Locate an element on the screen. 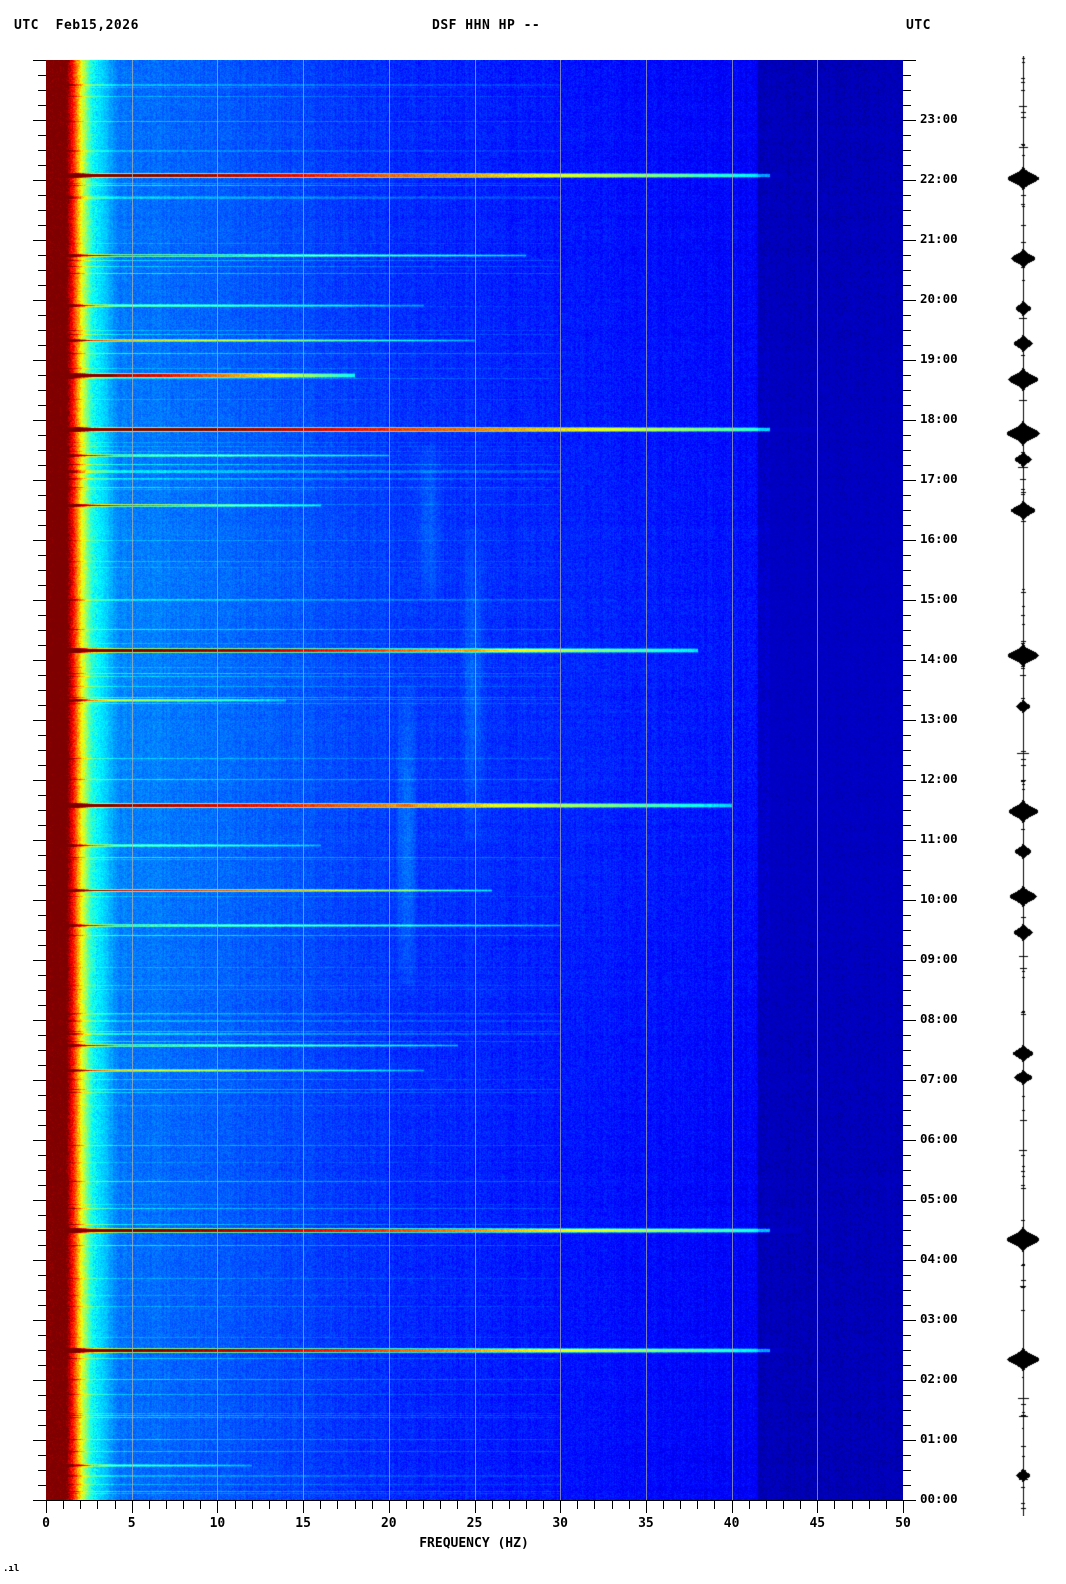 Image resolution: width=1066 pixels, height=1584 pixels. y-label-right-18:00: 18:00 is located at coordinates (939, 418).